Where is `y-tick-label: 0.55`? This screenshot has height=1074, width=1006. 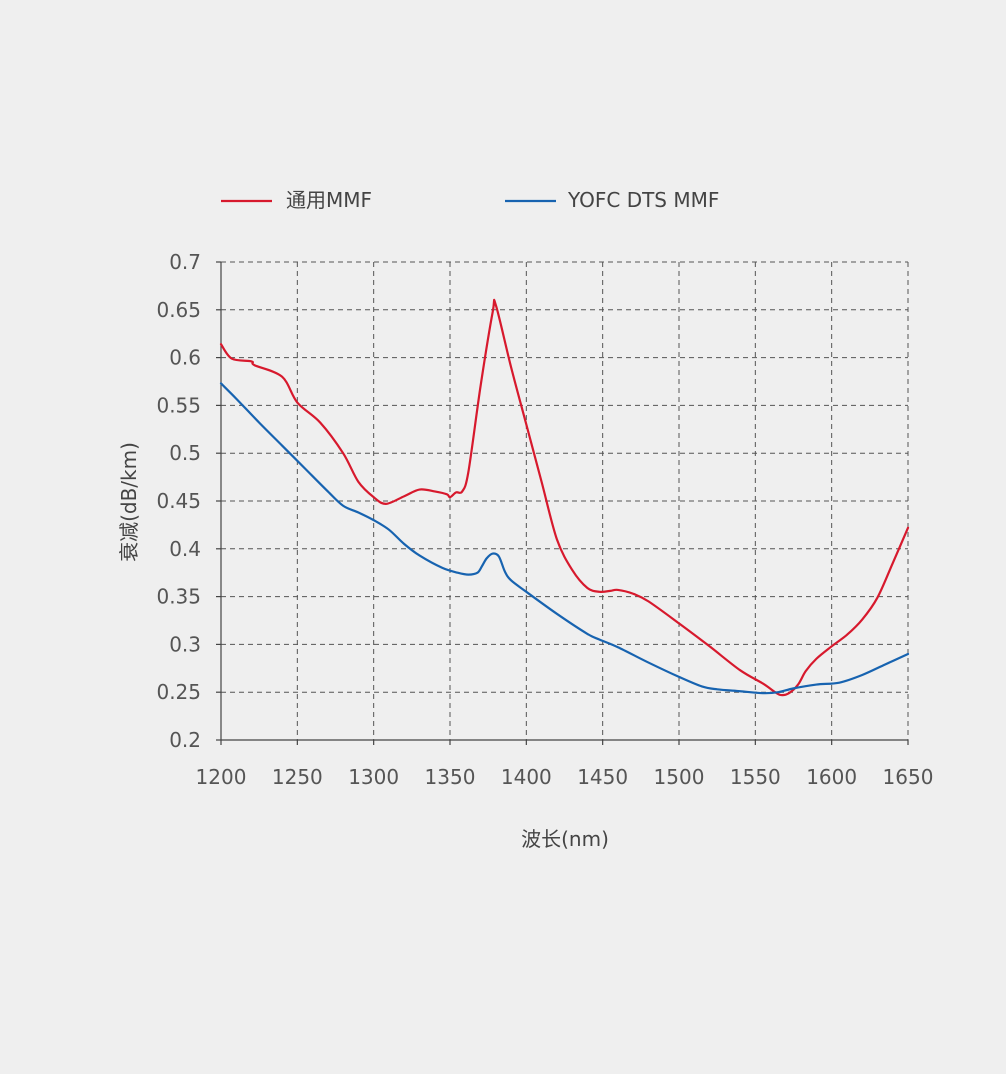
y-tick-label: 0.55 is located at coordinates (178, 405).